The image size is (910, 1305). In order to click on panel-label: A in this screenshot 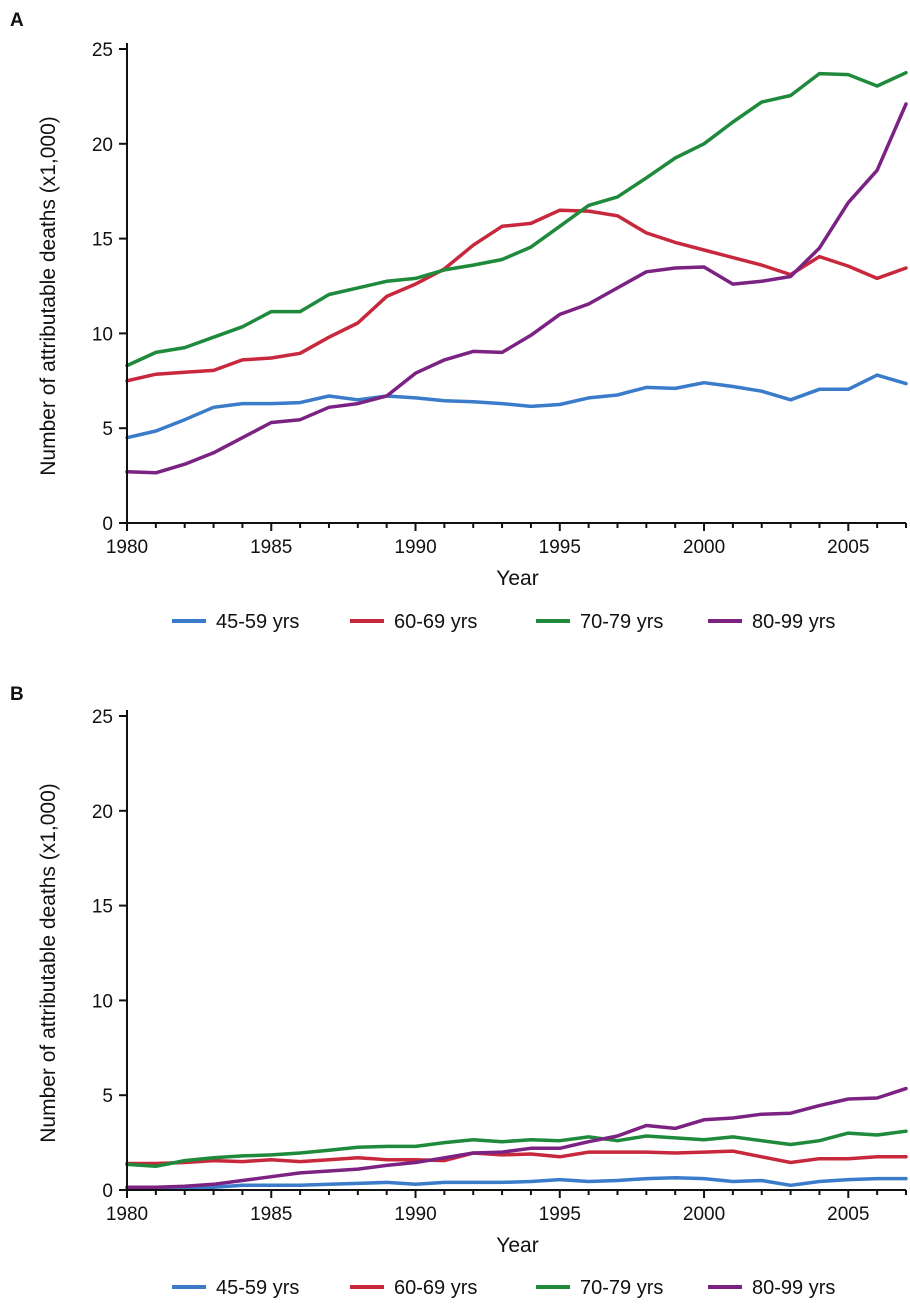, I will do `click(17, 20)`.